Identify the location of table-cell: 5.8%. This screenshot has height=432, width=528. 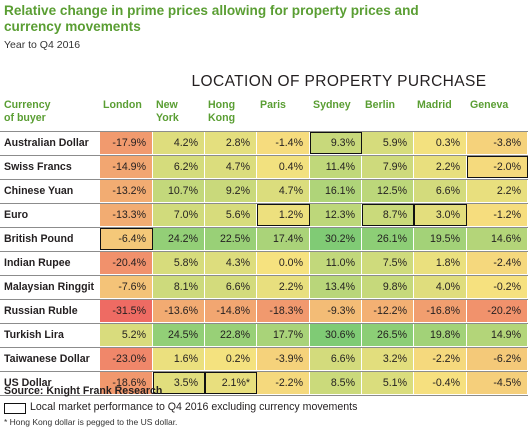
(179, 263).